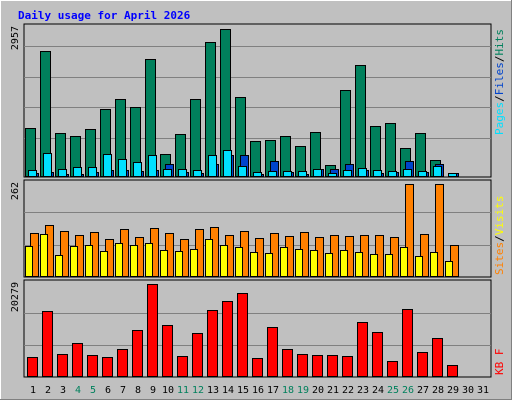 Image resolution: width=512 pixels, height=400 pixels. Describe the element at coordinates (48, 390) in the screenshot. I see `x-tick-label-day-2: 2` at that location.